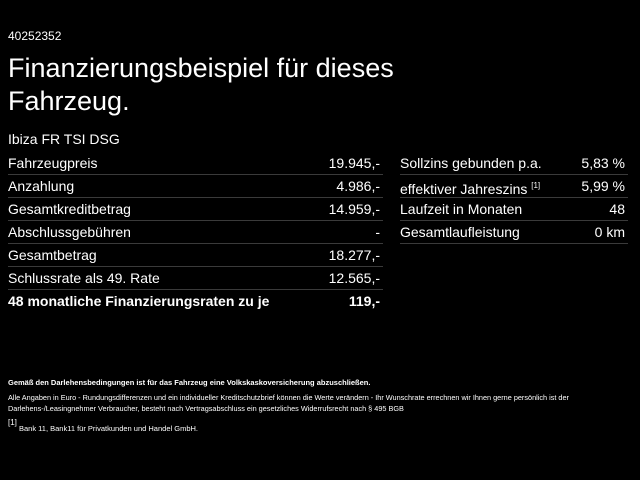 This screenshot has width=640, height=480. What do you see at coordinates (69, 209) in the screenshot?
I see `row-label: Gesamtkreditbetrag` at bounding box center [69, 209].